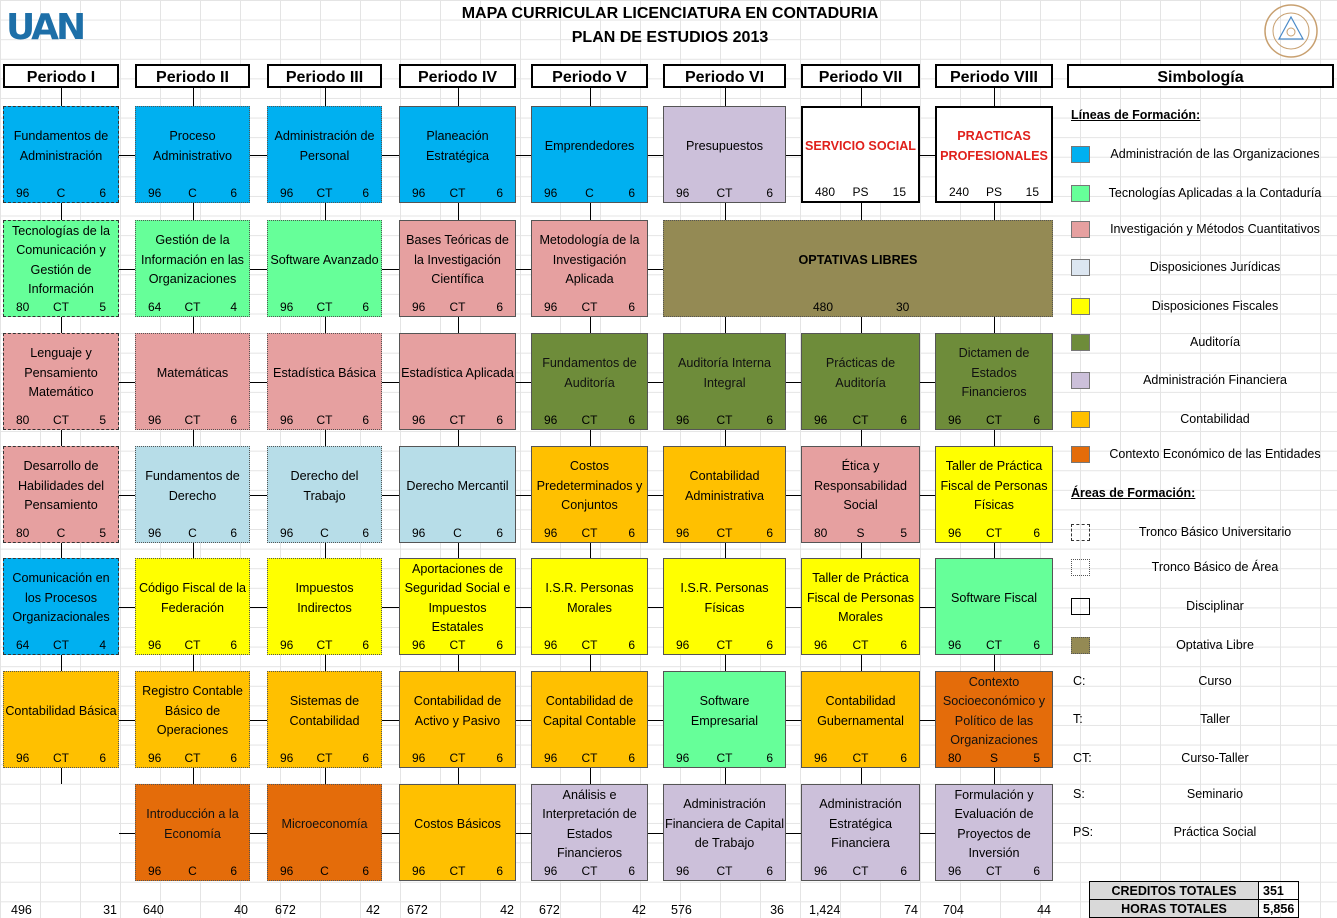  Describe the element at coordinates (1215, 567) in the screenshot. I see `legend-area-label: Tronco Básico de Área` at that location.